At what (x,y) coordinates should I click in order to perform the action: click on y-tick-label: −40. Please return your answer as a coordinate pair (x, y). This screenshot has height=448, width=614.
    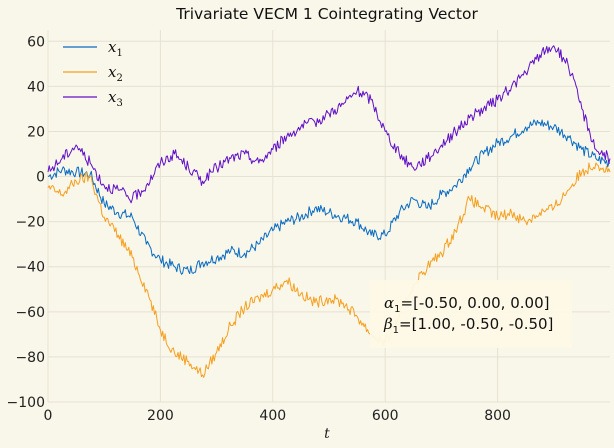
    Looking at the image, I should click on (30, 268).